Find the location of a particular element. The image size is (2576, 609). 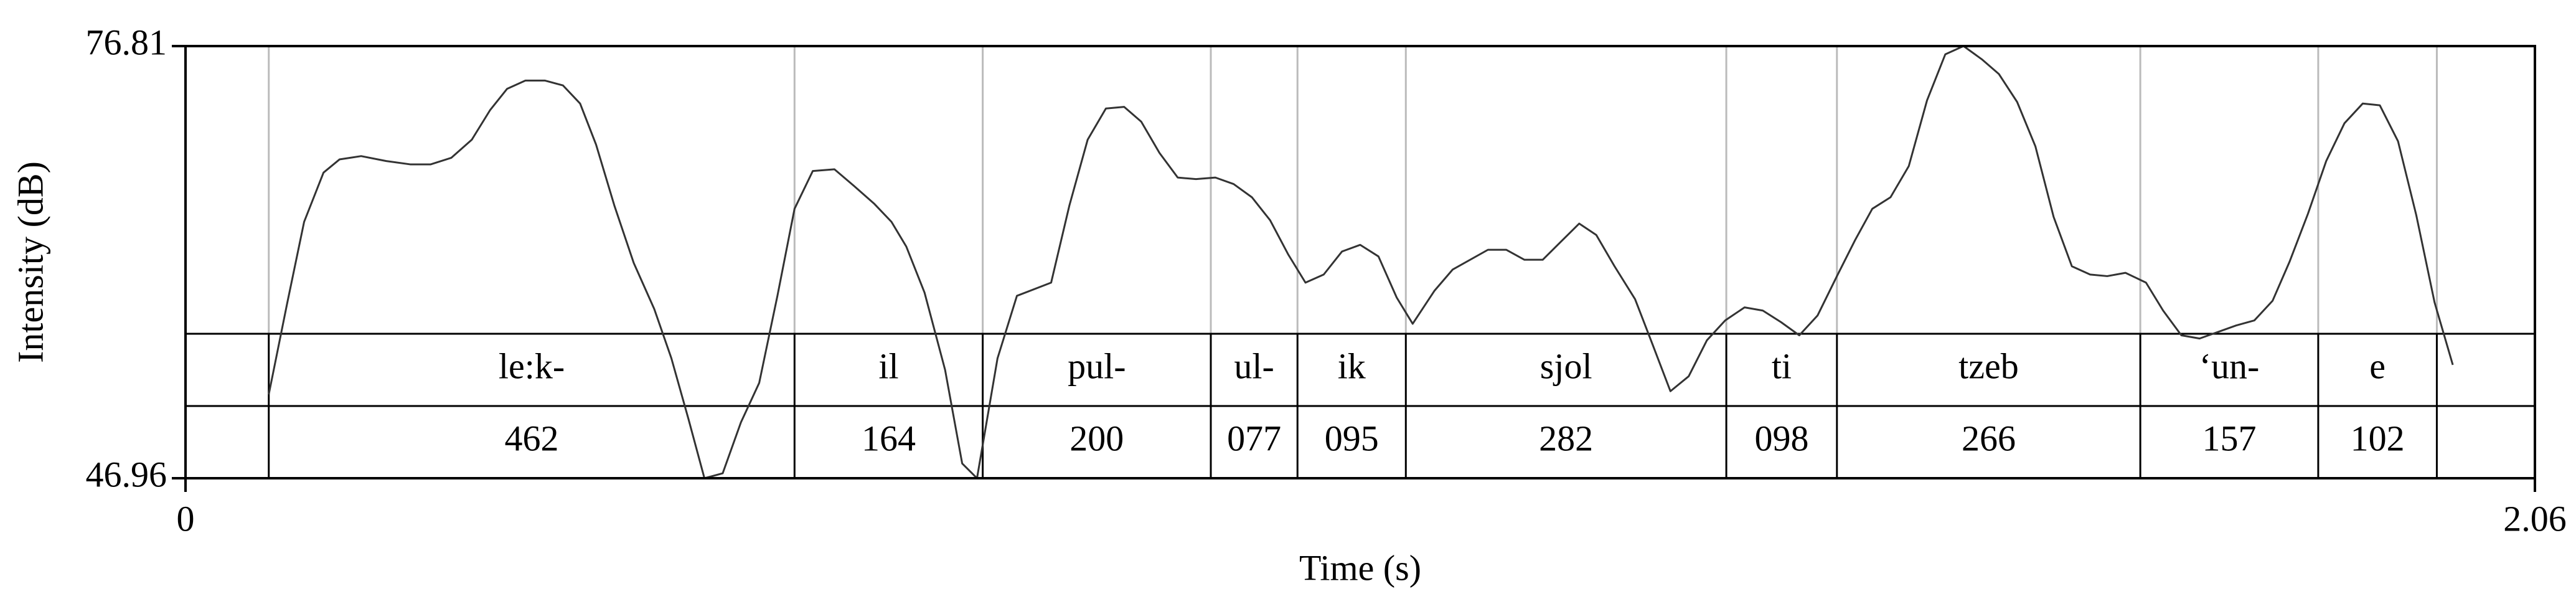

interval-label: ul- is located at coordinates (1254, 366).